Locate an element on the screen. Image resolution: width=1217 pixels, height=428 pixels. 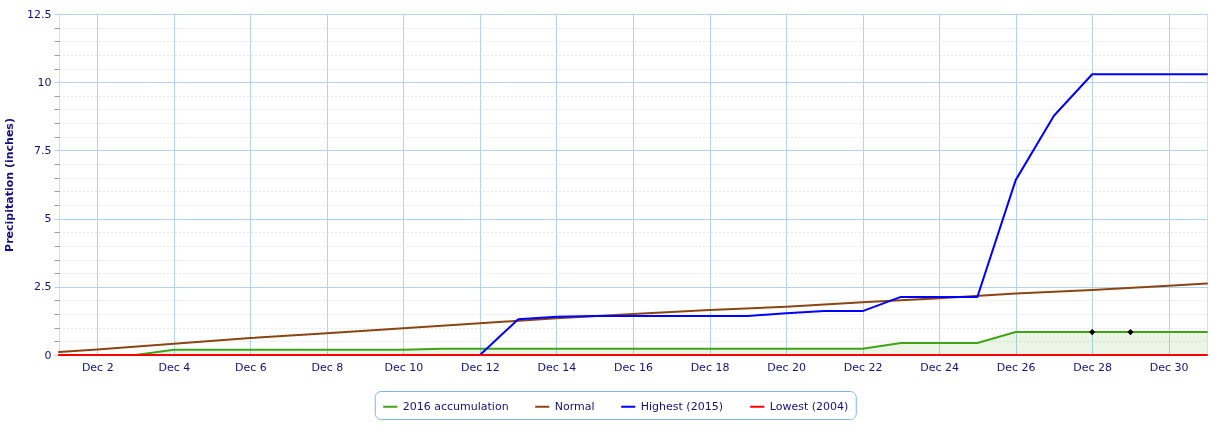
y-tick-label: 7.5 is located at coordinates (43, 150).